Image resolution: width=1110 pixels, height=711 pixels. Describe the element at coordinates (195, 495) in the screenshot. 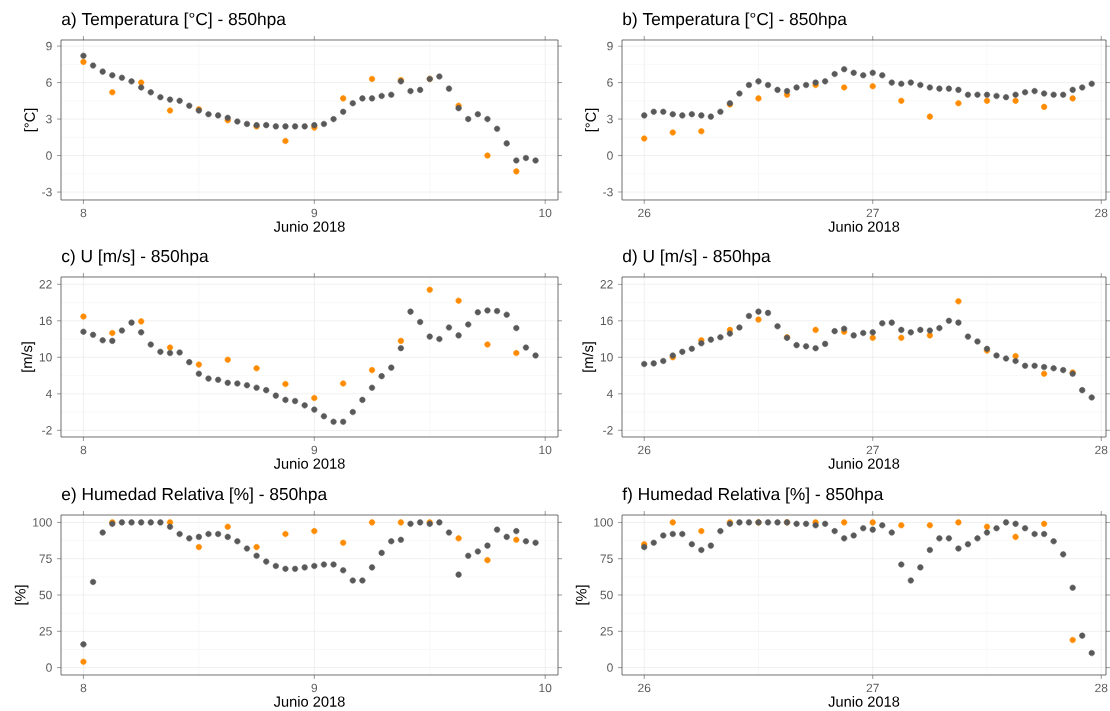

I see `chart-title: e) Humedad Relativa [%] - 850hpa` at that location.